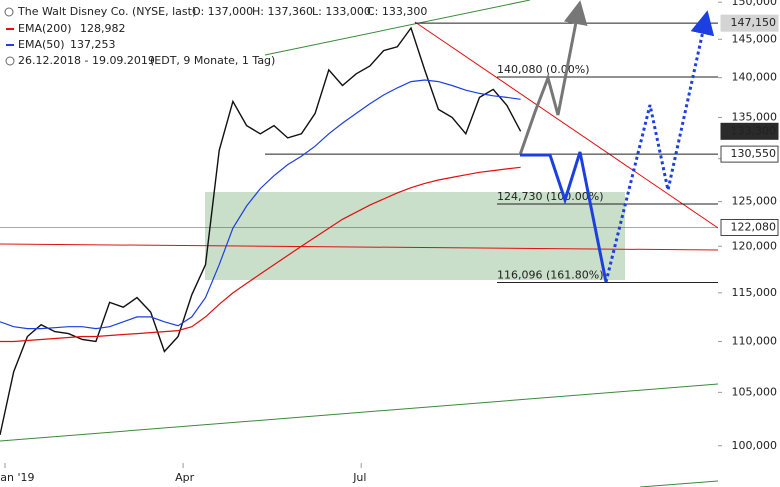 This screenshot has height=487, width=780. What do you see at coordinates (755, 77) in the screenshot?
I see `y-tick-label: 140,000` at bounding box center [755, 77].